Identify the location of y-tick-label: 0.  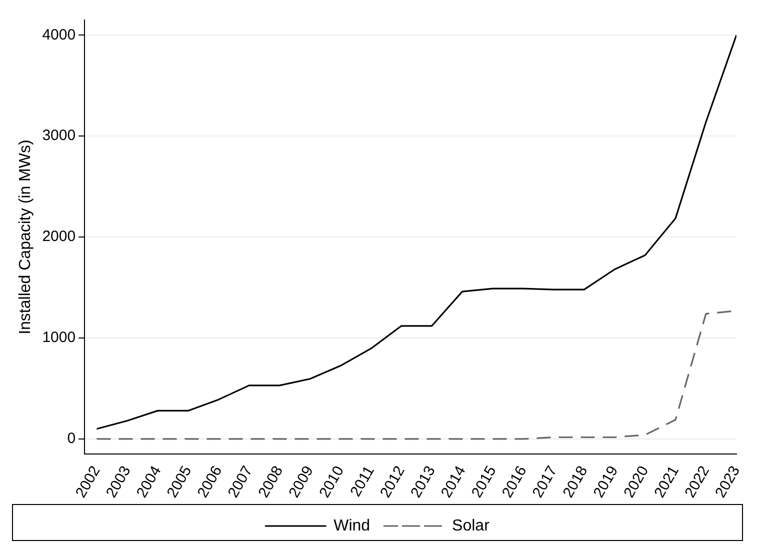
(71, 439).